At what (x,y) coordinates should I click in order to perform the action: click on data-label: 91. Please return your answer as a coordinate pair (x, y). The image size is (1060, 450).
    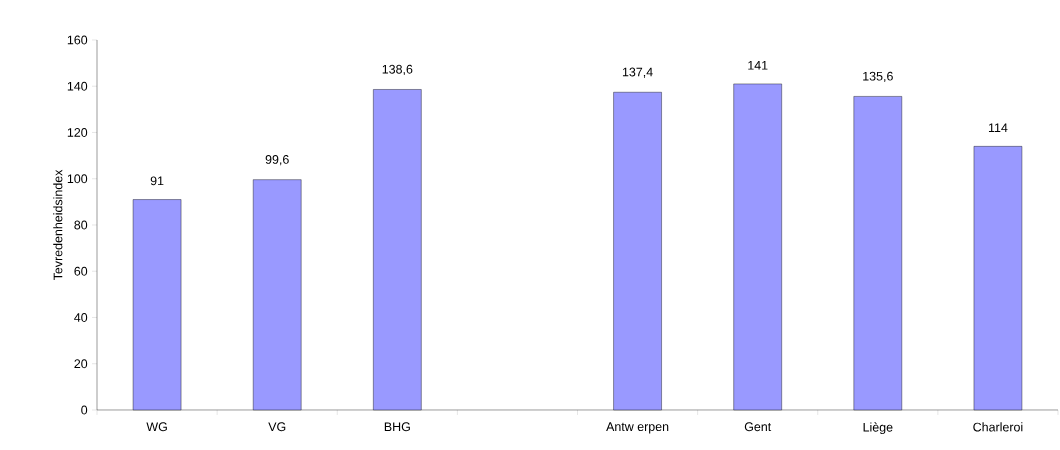
    Looking at the image, I should click on (157, 181).